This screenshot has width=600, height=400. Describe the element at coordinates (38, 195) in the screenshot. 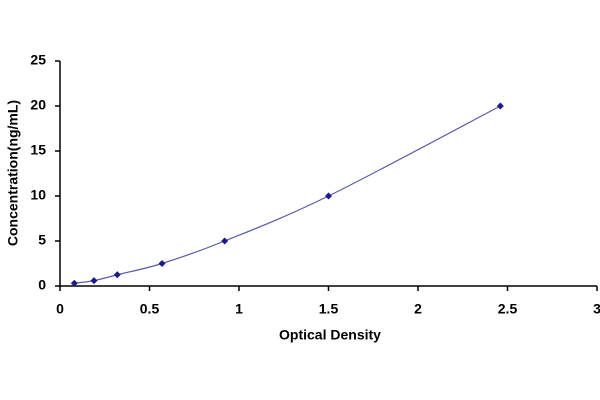

I see `y-tick-label: 10` at that location.